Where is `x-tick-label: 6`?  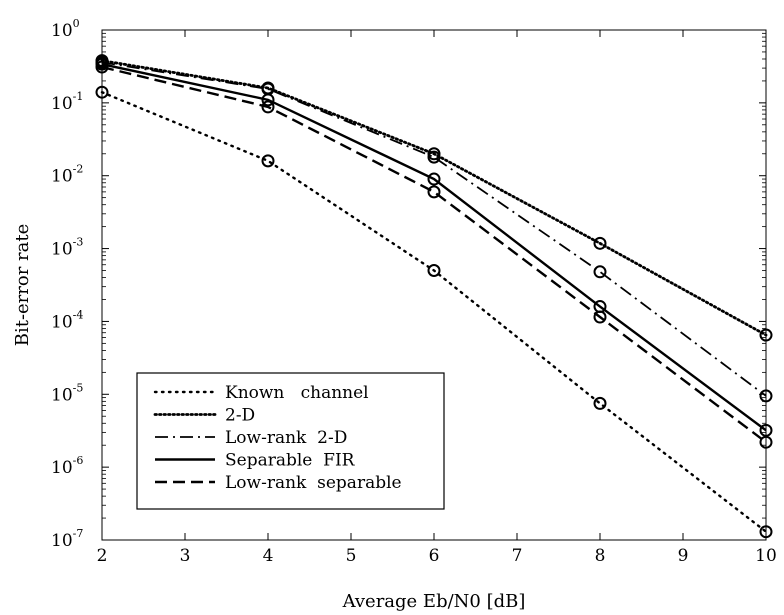
x-tick-label: 6 is located at coordinates (434, 556).